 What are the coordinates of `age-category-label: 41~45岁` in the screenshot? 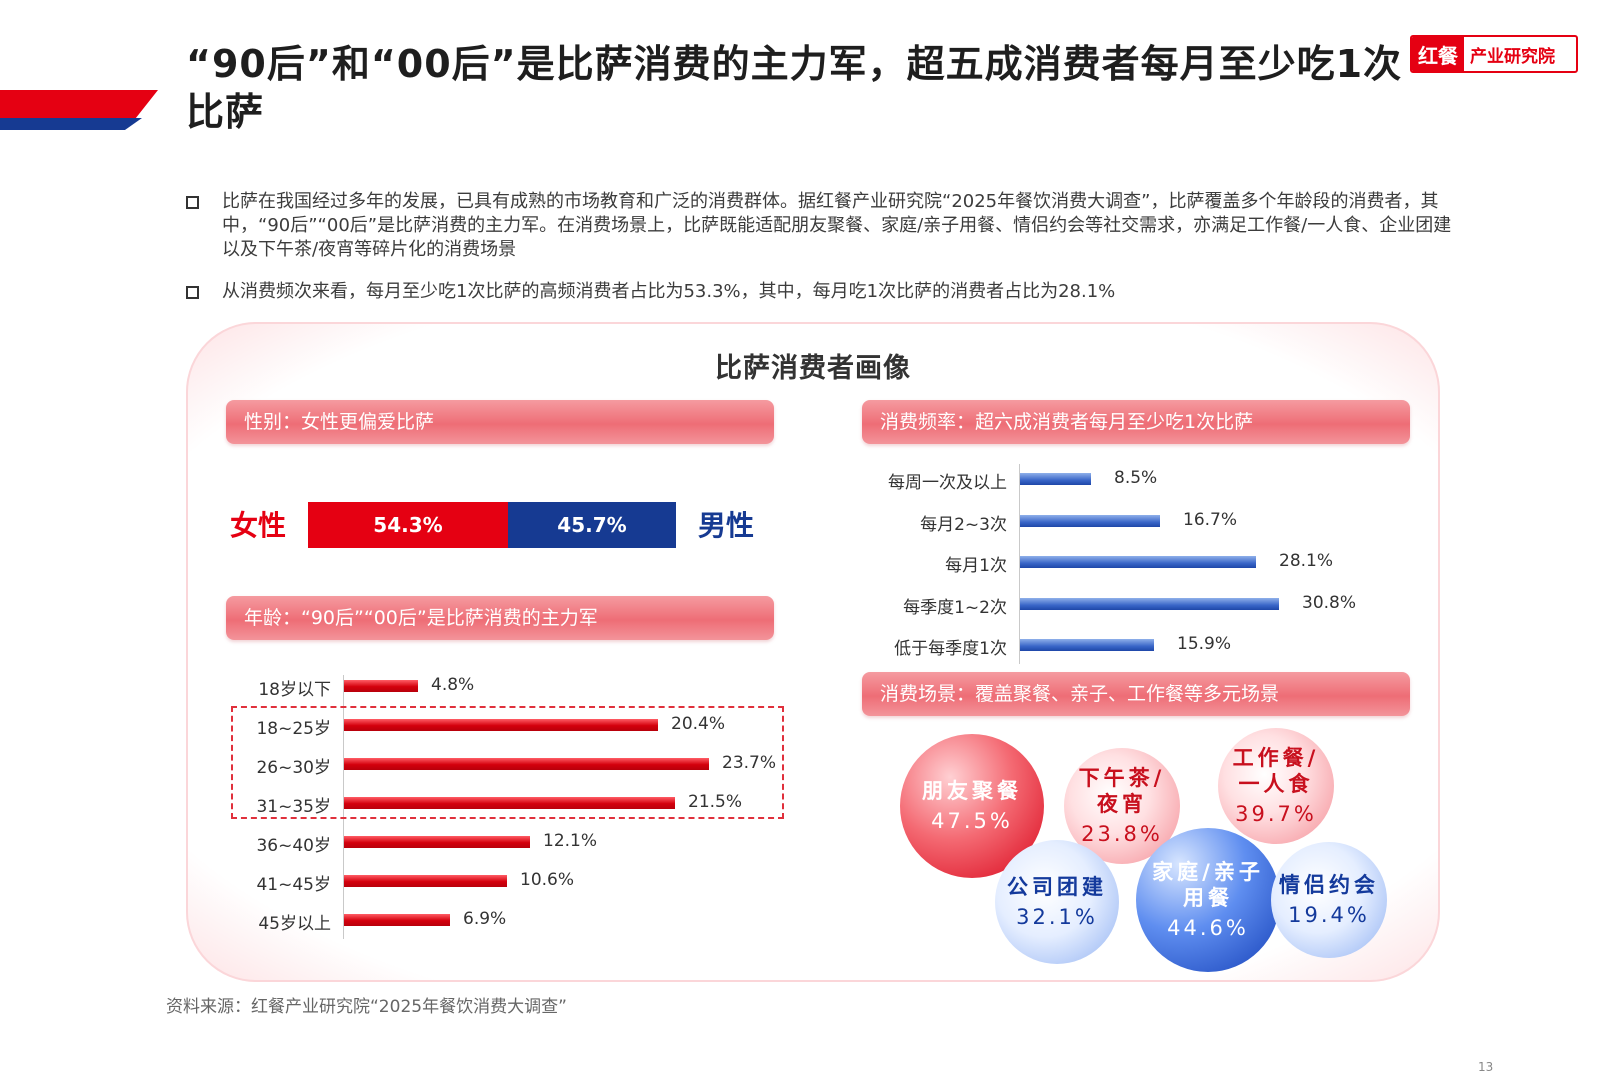 It's located at (293, 885).